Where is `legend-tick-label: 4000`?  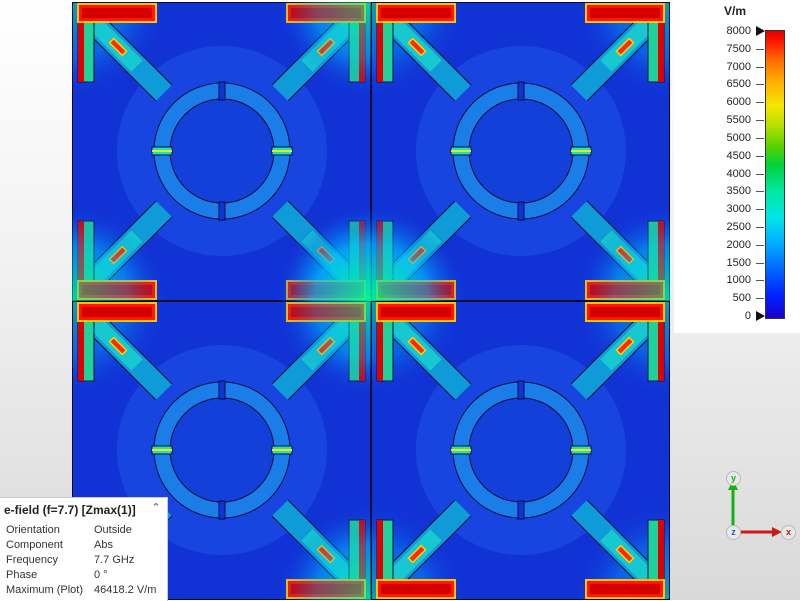
legend-tick-label: 4000 is located at coordinates (738, 173).